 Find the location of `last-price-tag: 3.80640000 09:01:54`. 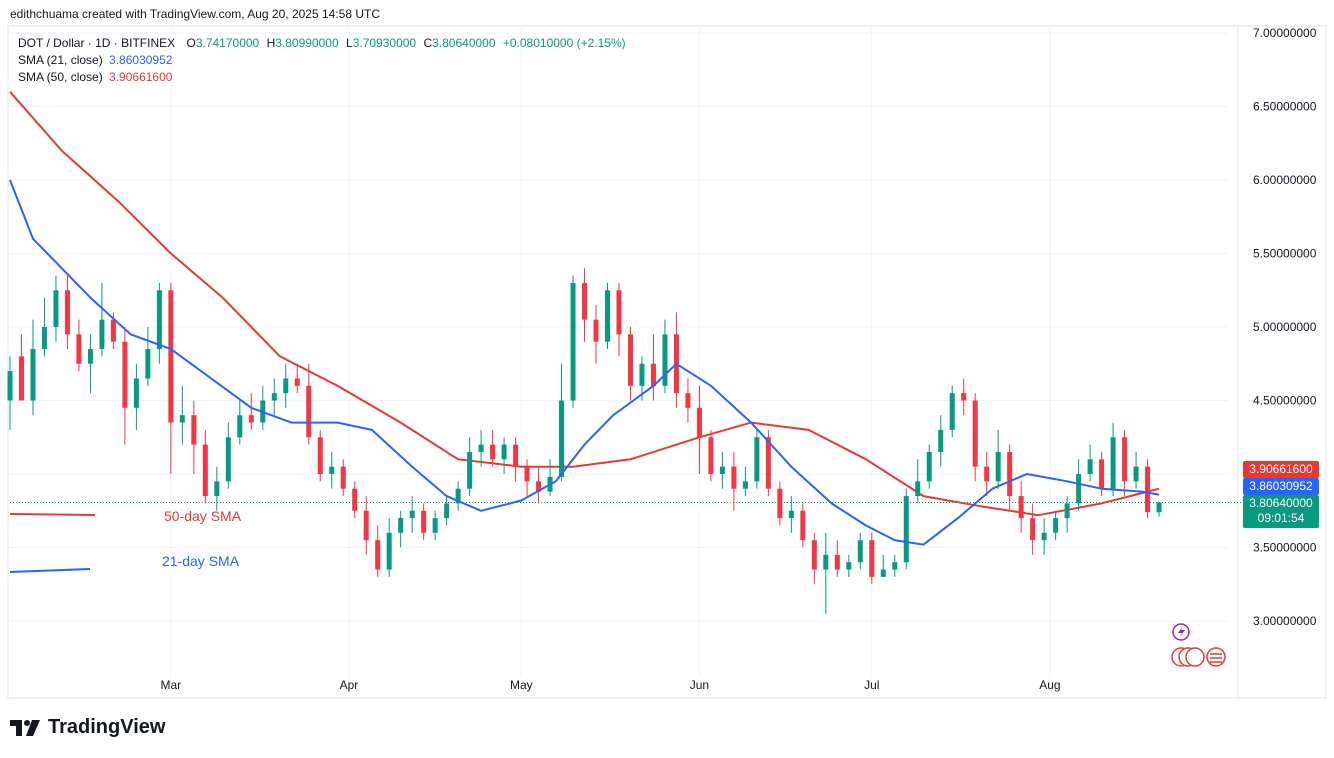

last-price-tag: 3.80640000 09:01:54 is located at coordinates (1281, 511).